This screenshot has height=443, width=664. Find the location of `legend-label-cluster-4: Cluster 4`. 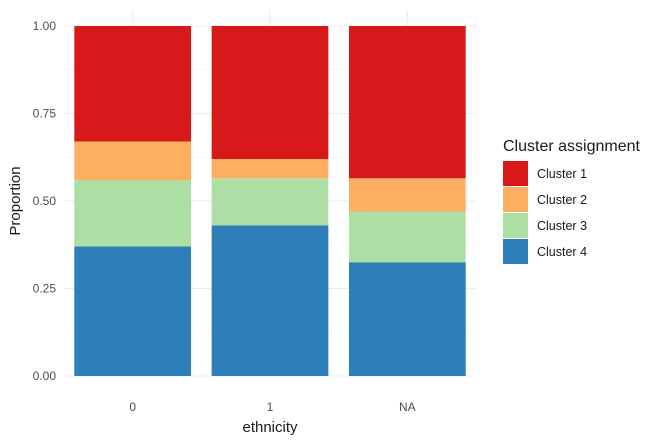

legend-label-cluster-4: Cluster 4 is located at coordinates (562, 252).